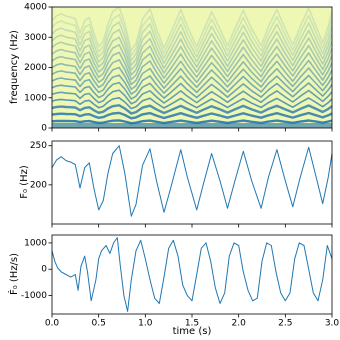 The width and height of the screenshot is (340, 340). Describe the element at coordinates (13, 274) in the screenshot. I see `y-axis-label: Ḟ₀ (Hz/s)` at that location.